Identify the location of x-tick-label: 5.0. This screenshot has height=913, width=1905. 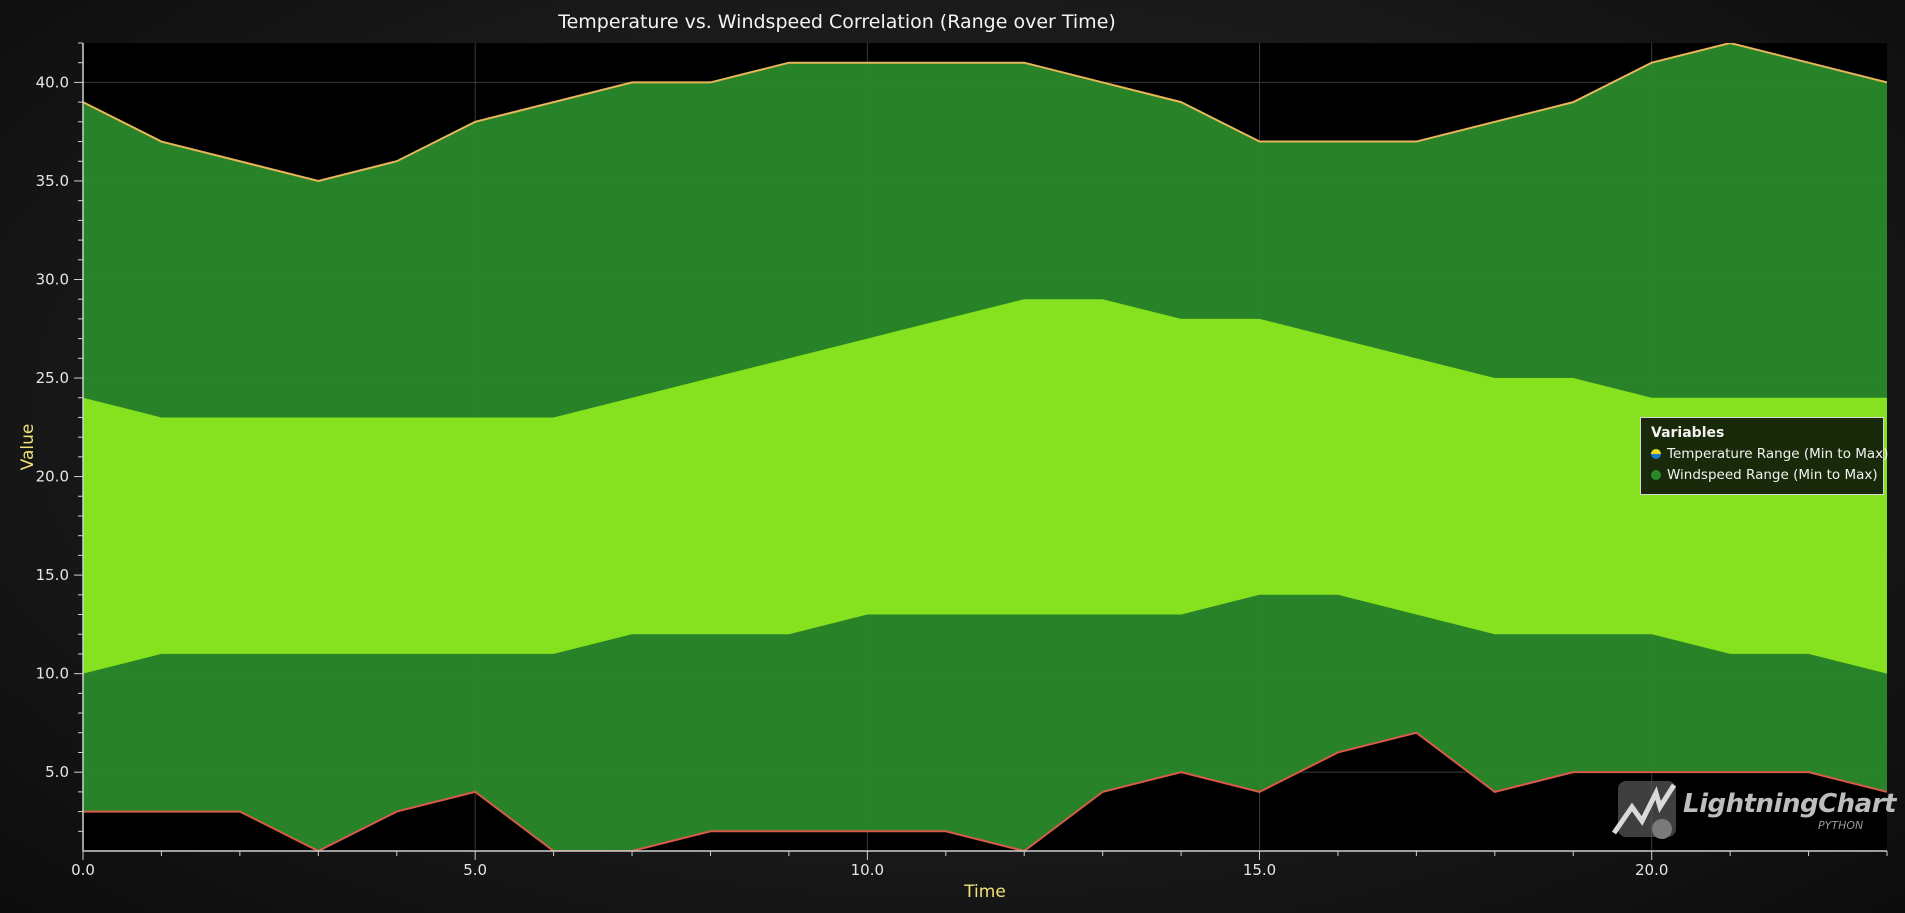
(475, 870).